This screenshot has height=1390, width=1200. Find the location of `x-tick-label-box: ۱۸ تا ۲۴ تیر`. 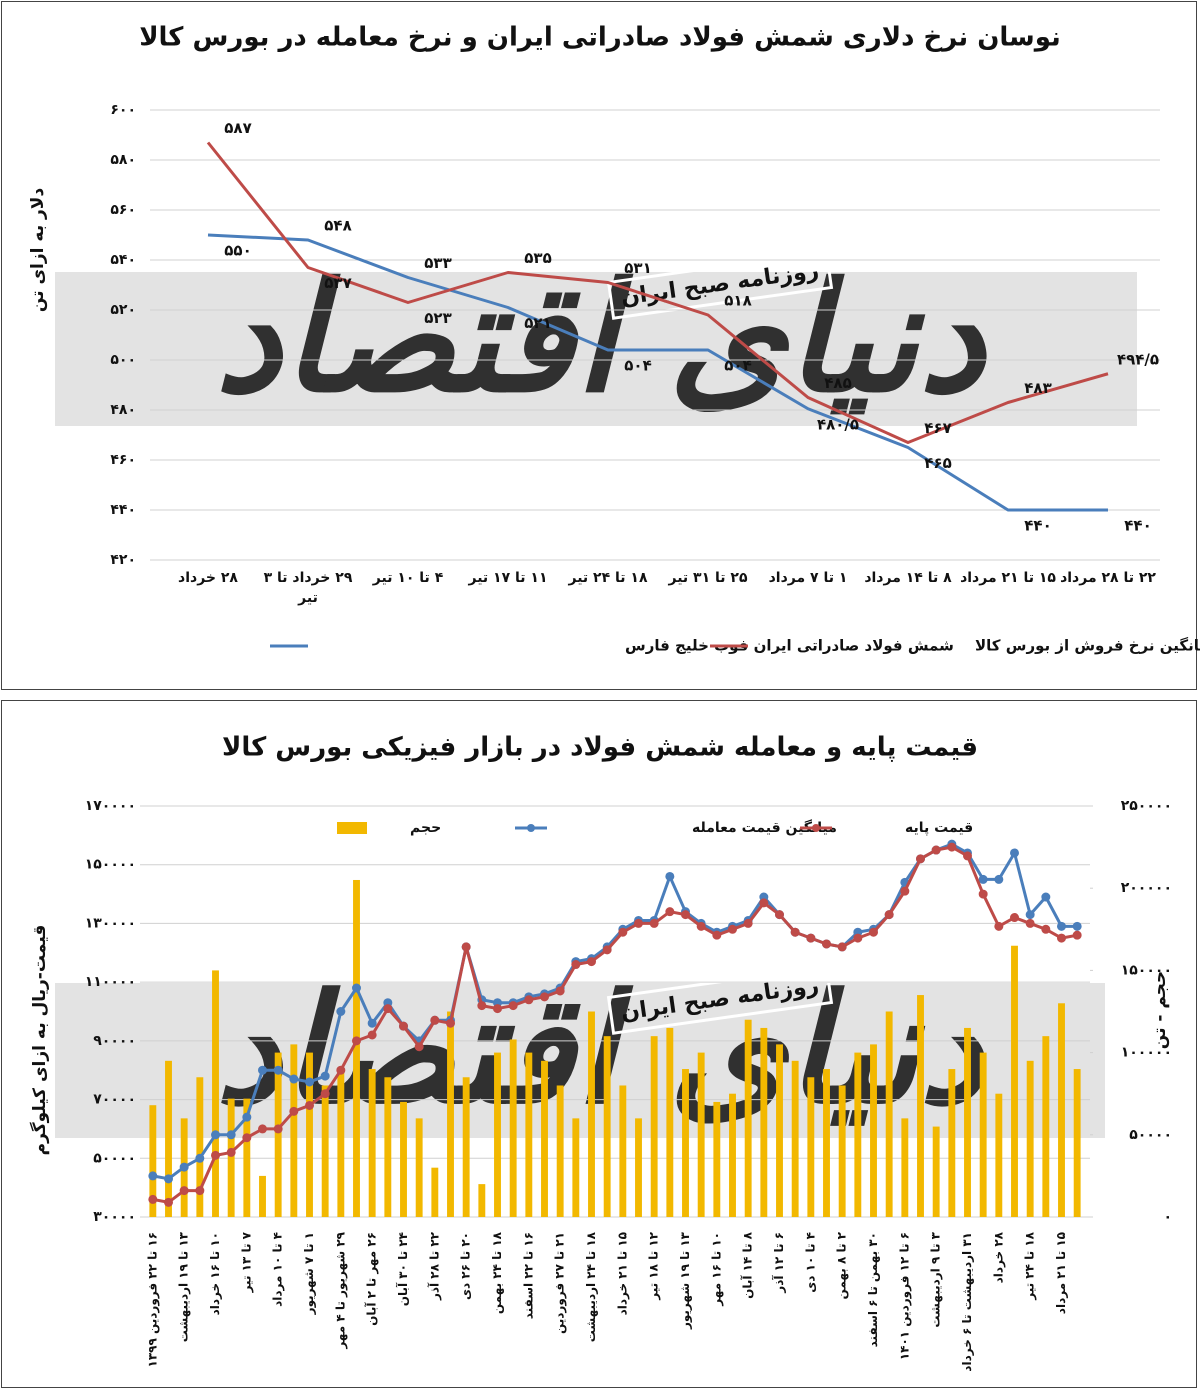

x-tick-label-box: ۱۸ تا ۲۴ تیر is located at coordinates (607, 578).